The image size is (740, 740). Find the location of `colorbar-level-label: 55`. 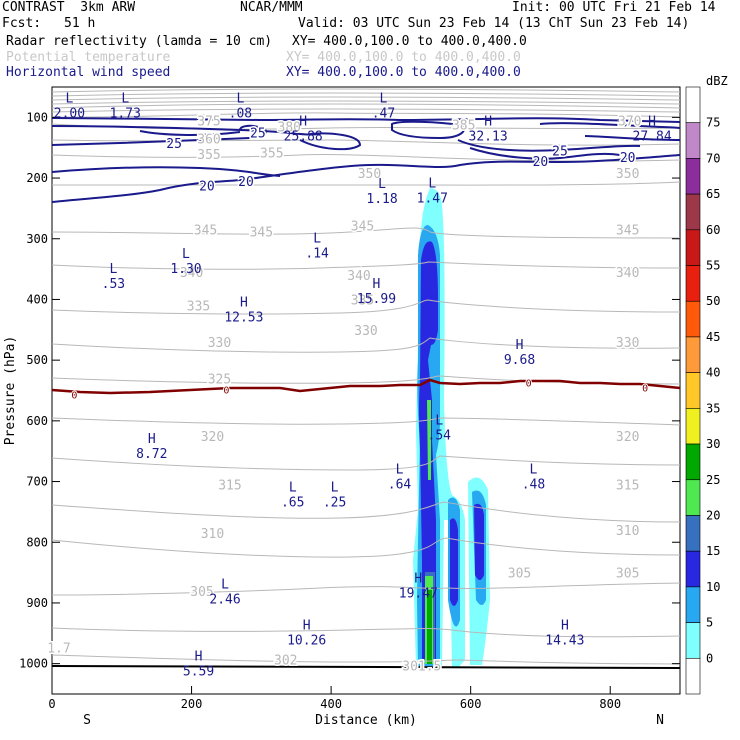

colorbar-level-label: 55 is located at coordinates (713, 266).